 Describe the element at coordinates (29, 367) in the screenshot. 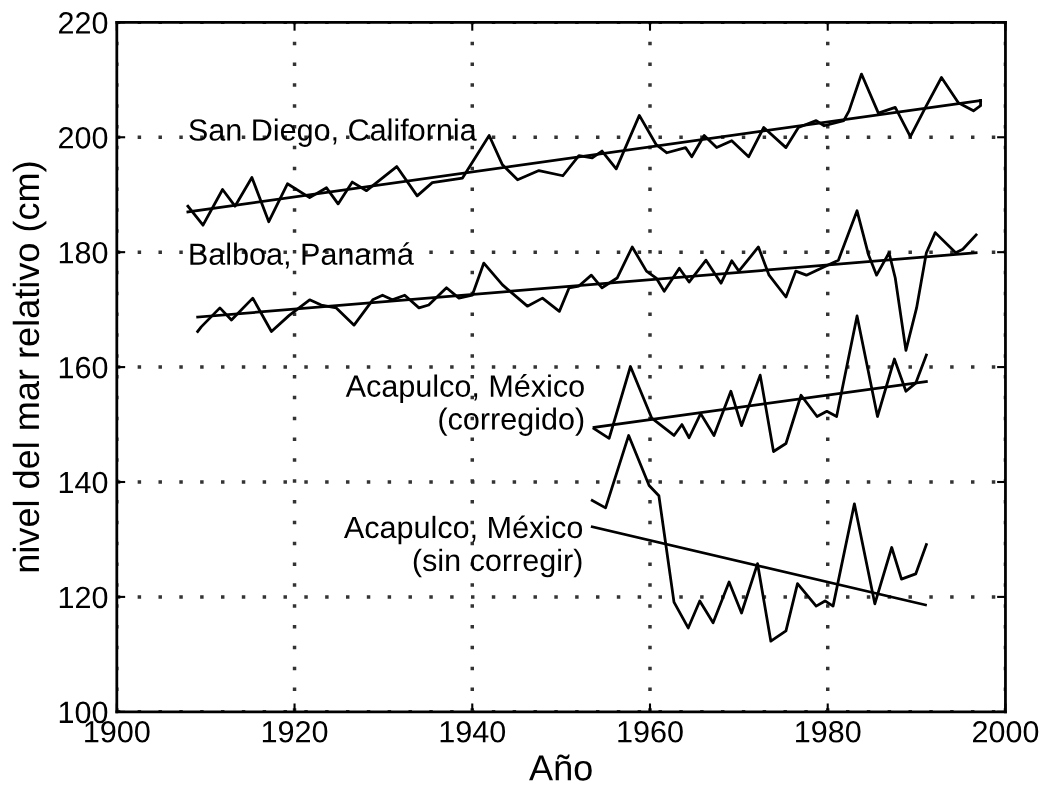

I see `y-axis-title: nivel del mar relativo (cm)` at that location.